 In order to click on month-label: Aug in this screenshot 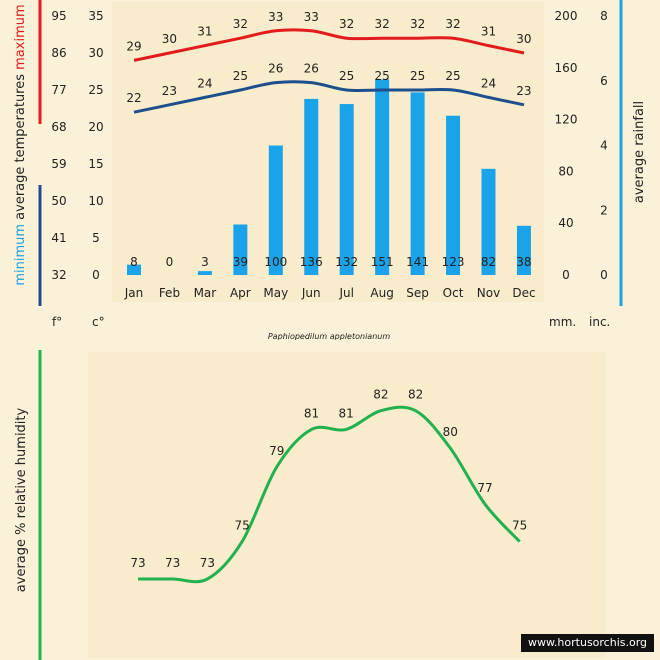, I will do `click(381, 293)`.